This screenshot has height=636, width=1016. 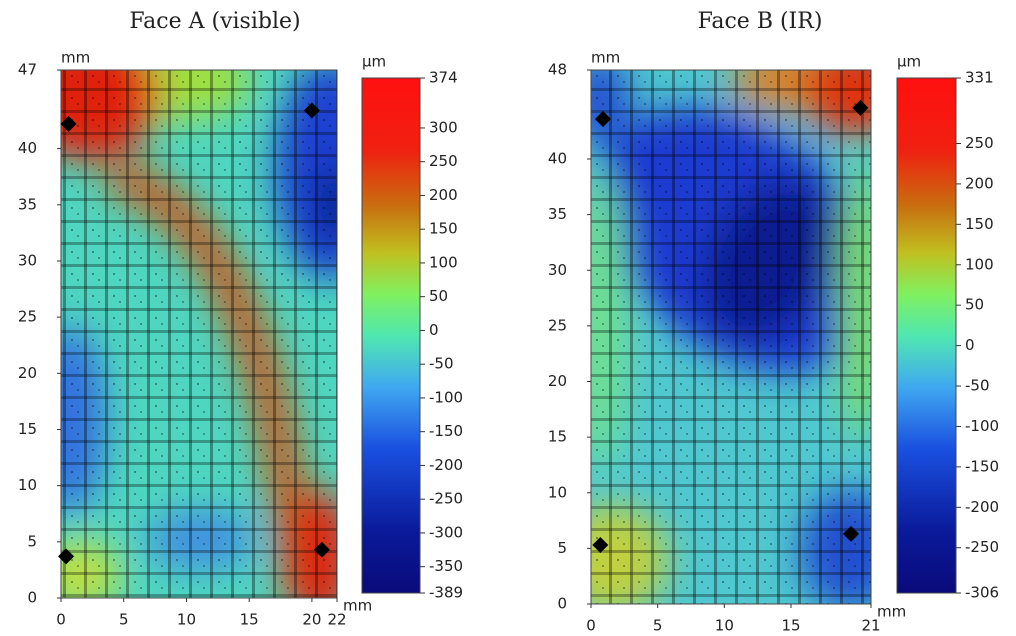 What do you see at coordinates (336, 620) in the screenshot?
I see `x-tick-label: 22` at bounding box center [336, 620].